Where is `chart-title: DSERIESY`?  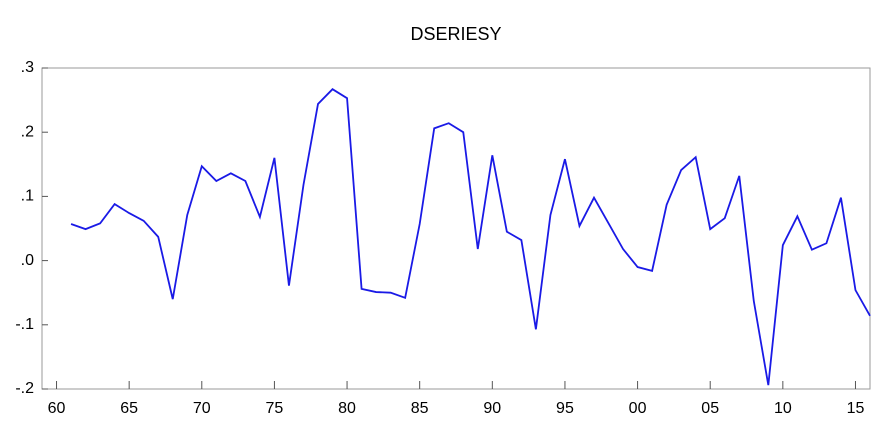
chart-title: DSERIESY is located at coordinates (455, 34).